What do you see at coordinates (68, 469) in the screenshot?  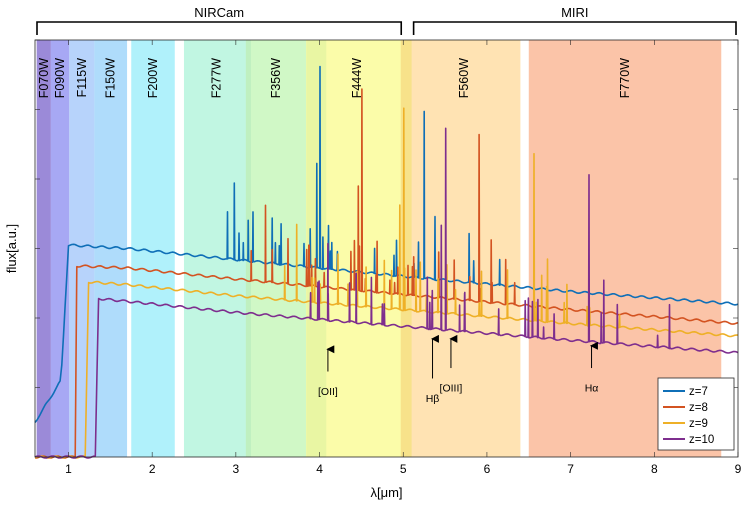 I see `x-tick-label: 1` at bounding box center [68, 469].